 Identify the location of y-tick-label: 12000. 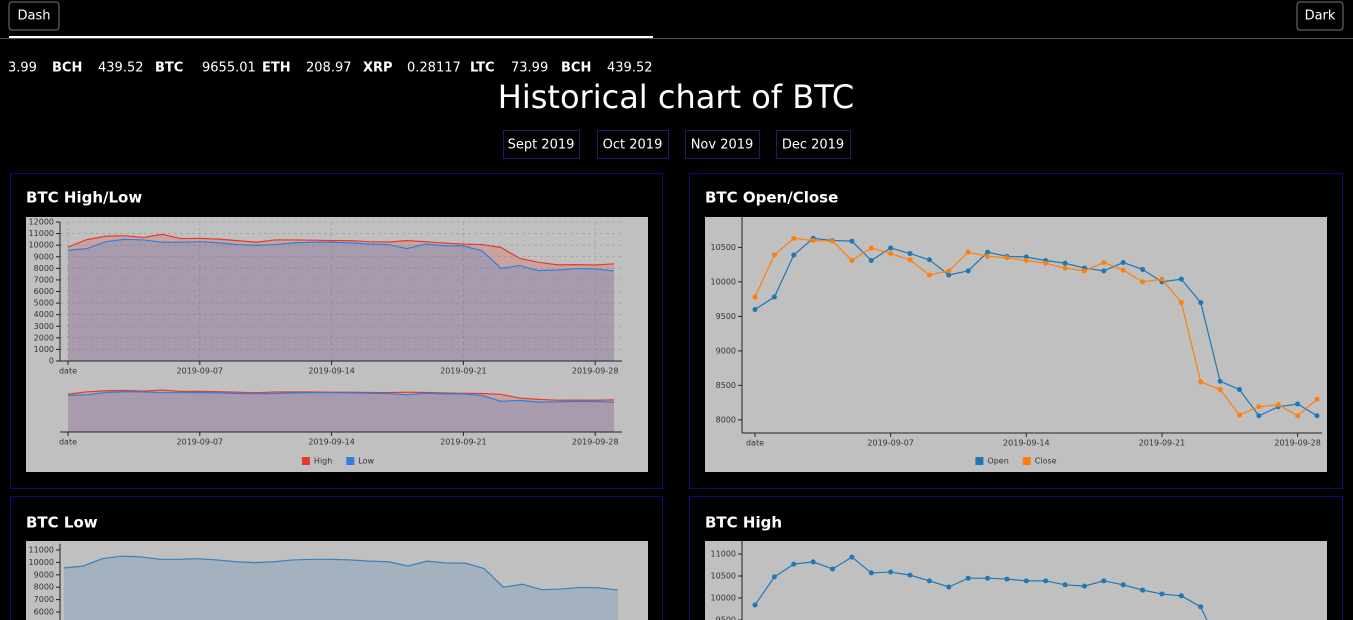
(41, 222).